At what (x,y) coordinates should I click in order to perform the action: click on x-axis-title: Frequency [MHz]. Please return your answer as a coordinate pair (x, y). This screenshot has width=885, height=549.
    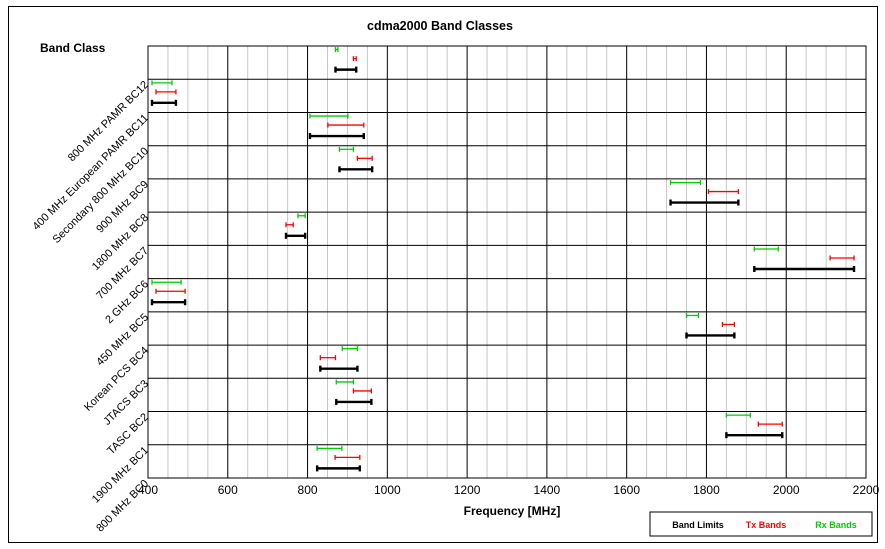
    Looking at the image, I should click on (512, 511).